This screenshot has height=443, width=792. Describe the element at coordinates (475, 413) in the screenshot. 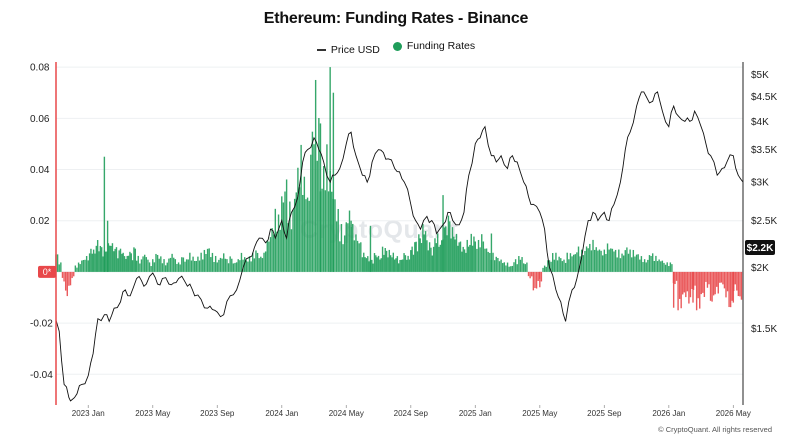

I see `x-tick-label: 2025 Jan` at that location.